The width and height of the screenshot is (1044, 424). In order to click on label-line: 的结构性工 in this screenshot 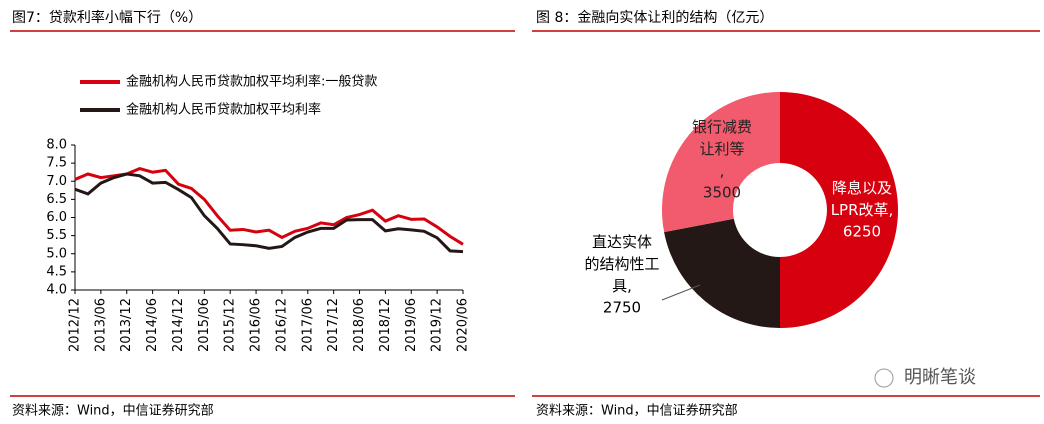, I will do `click(621, 264)`.